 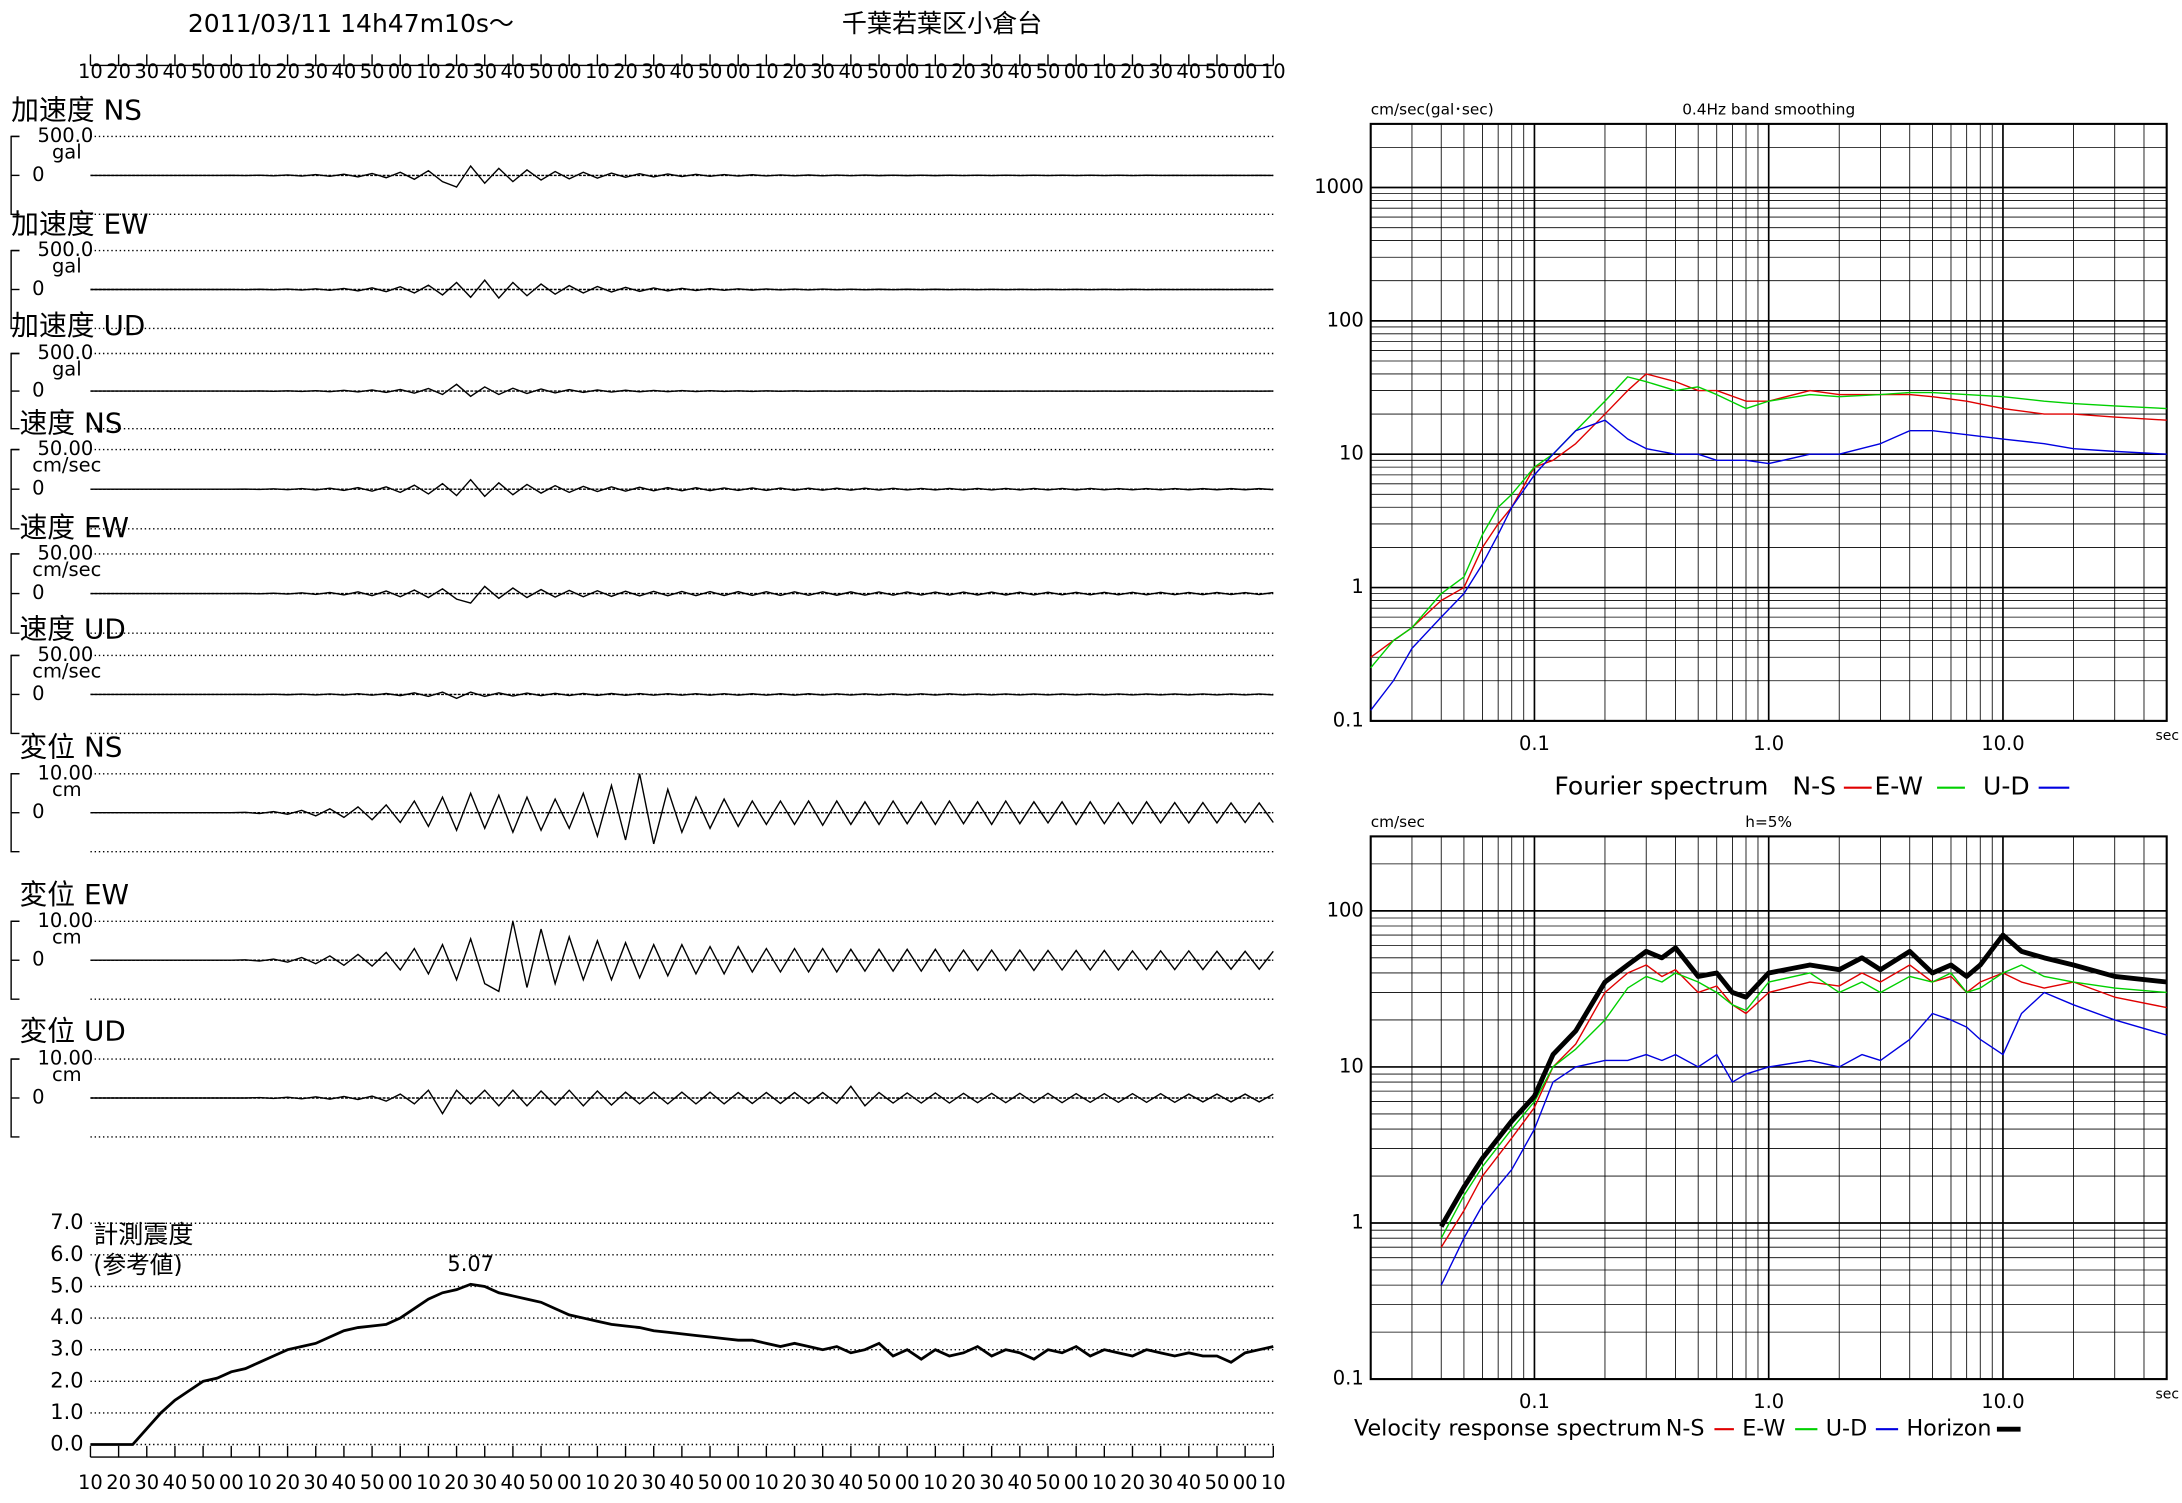 I want to click on panel-label: 変位 EW, so click(x=74, y=894).